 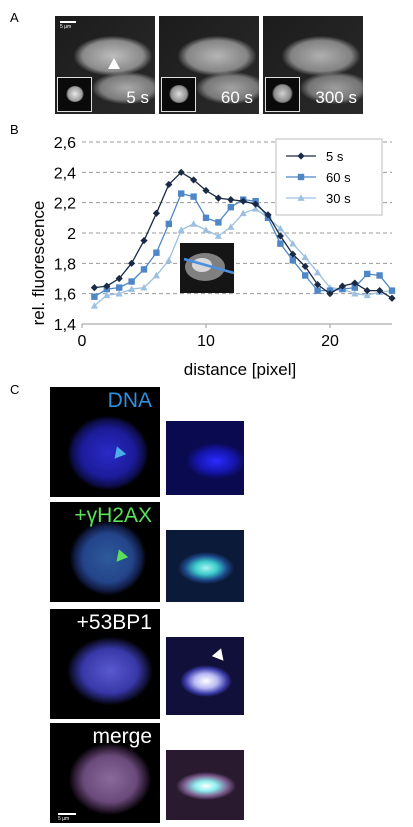 What do you see at coordinates (15, 389) in the screenshot?
I see `panel-letter-c: C` at bounding box center [15, 389].